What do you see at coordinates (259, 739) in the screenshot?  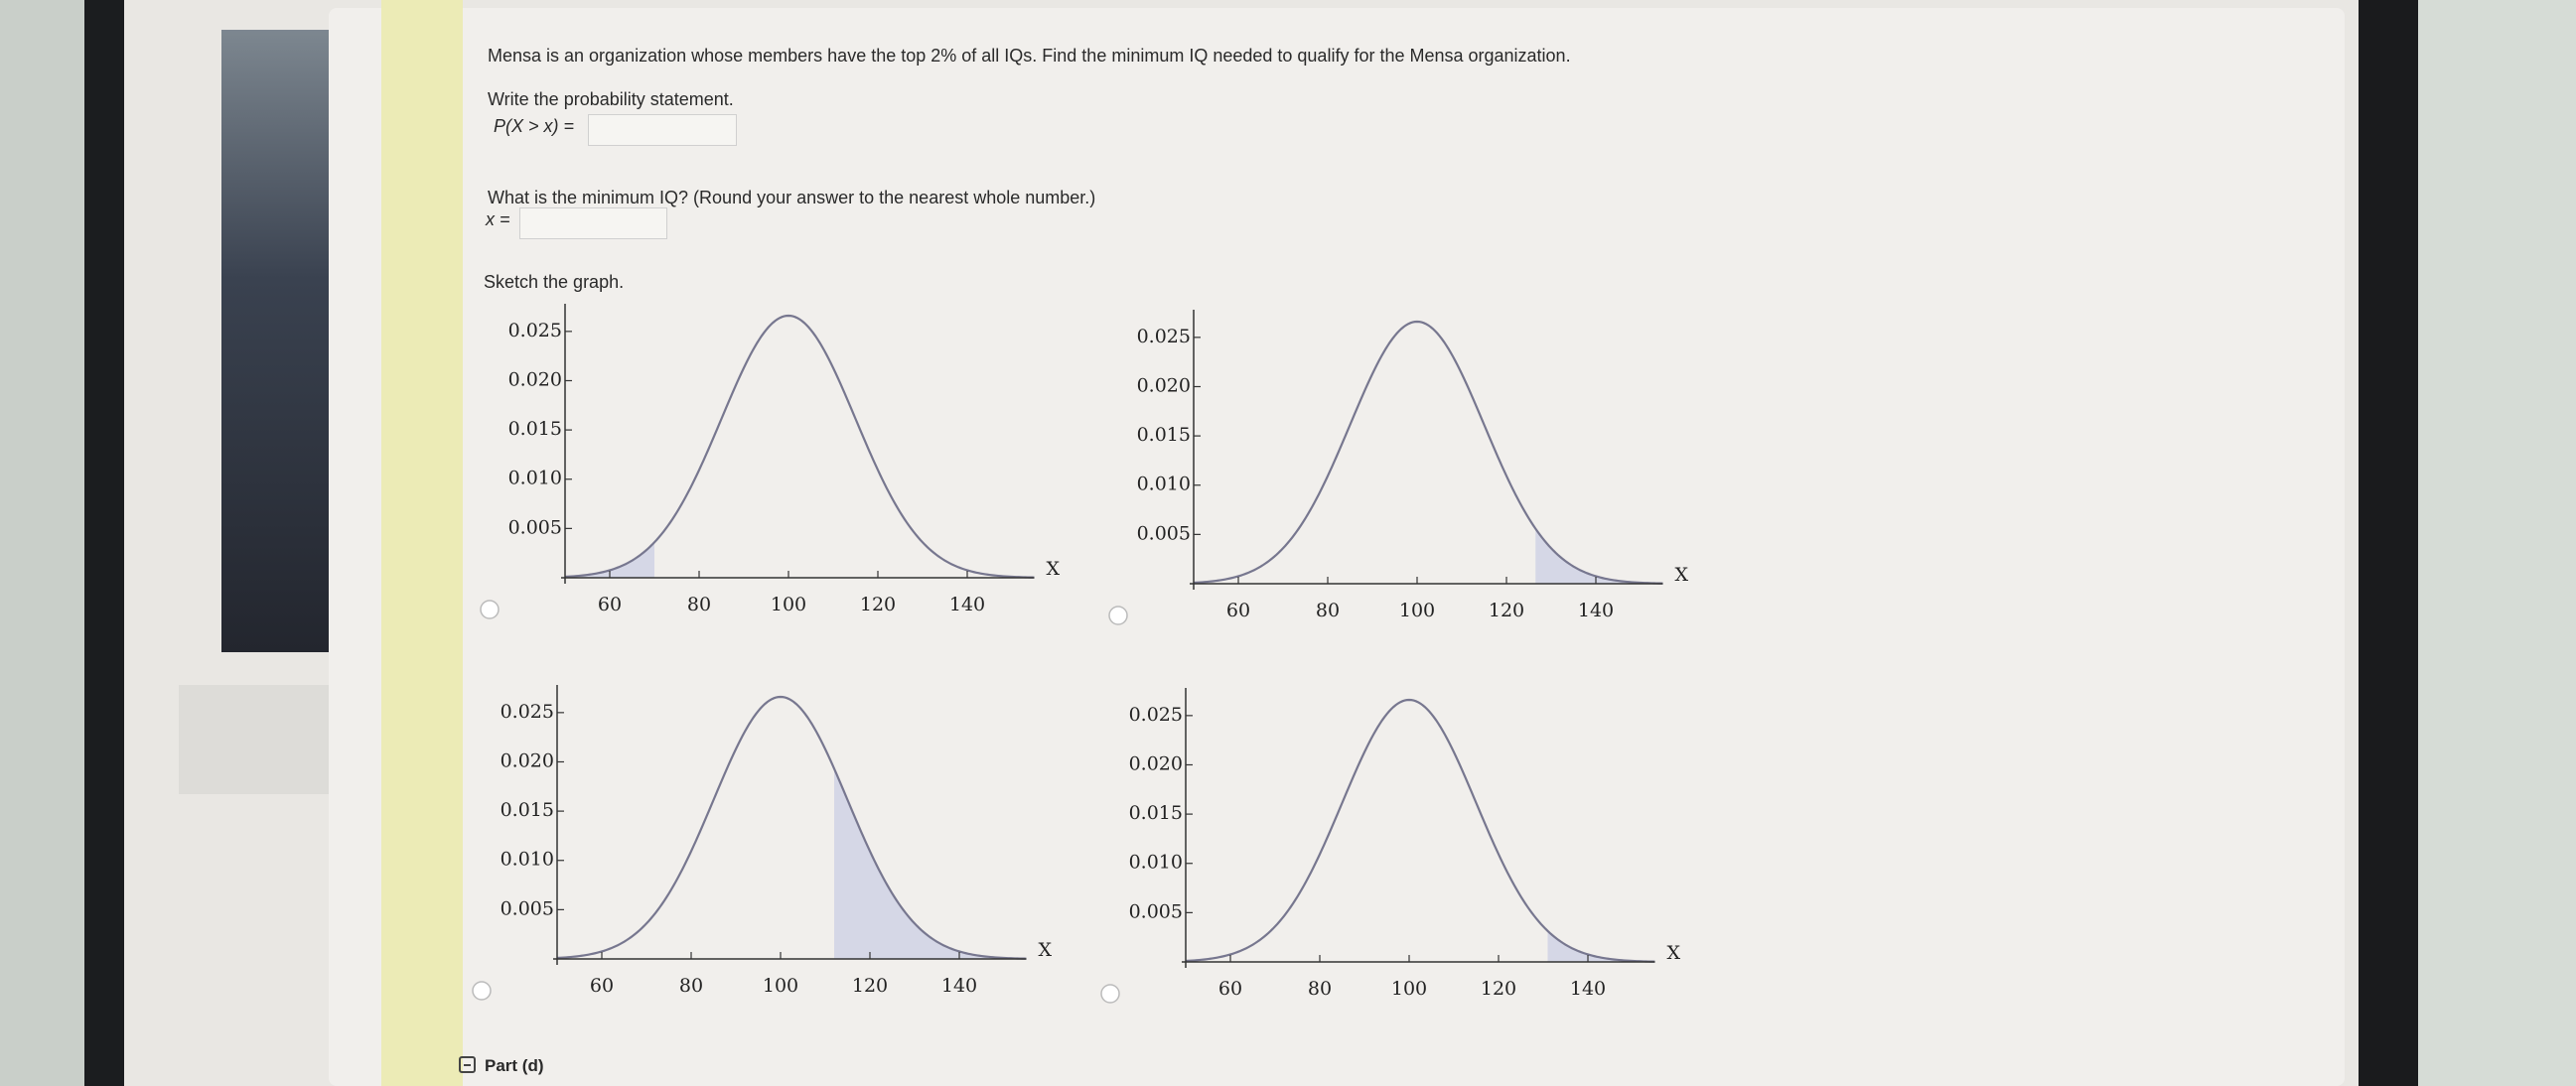 I see `card` at bounding box center [259, 739].